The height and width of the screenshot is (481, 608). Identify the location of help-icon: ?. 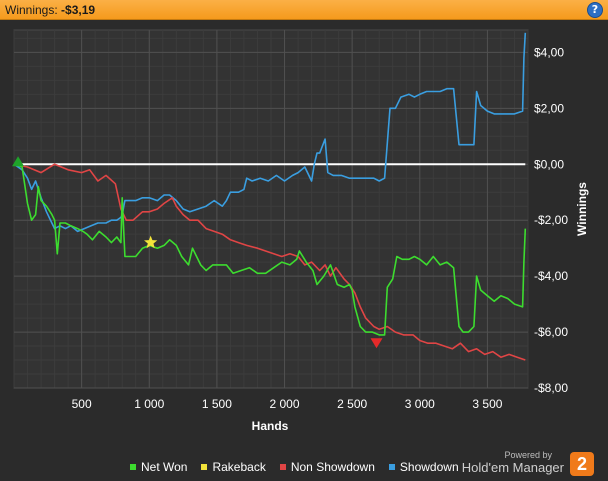
(595, 10).